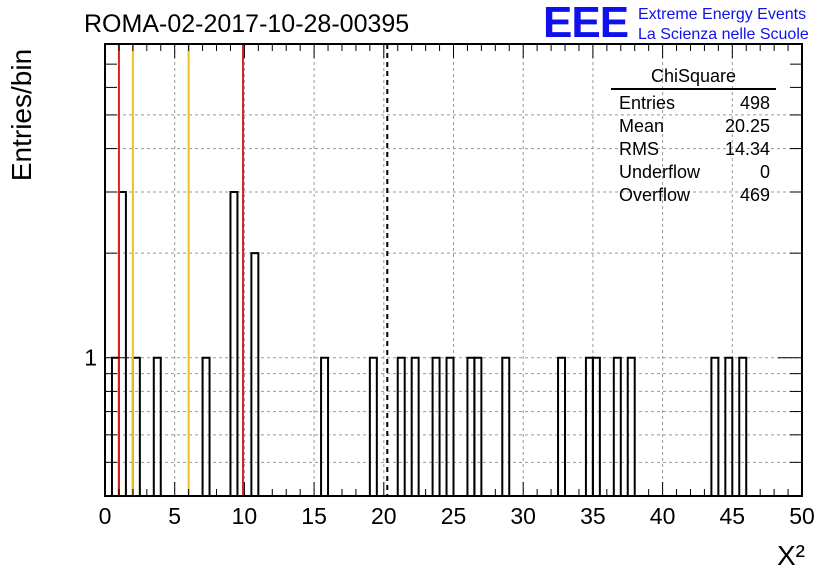 This screenshot has height=572, width=836. I want to click on y-tick-label: 1, so click(90, 358).